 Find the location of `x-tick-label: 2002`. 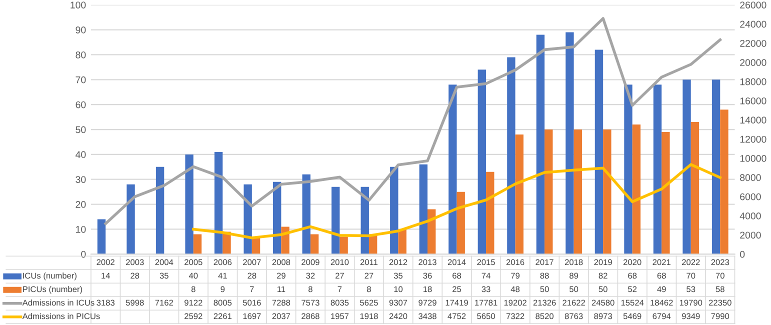

x-tick-label: 2002 is located at coordinates (105, 262).